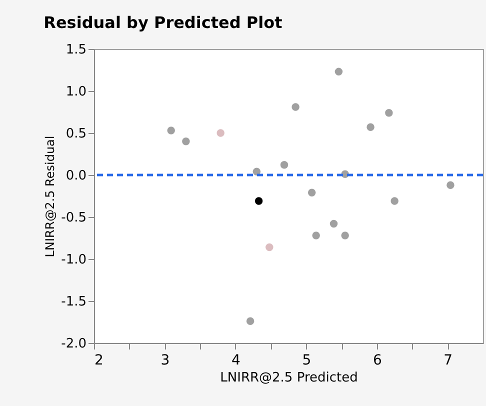  Describe the element at coordinates (165, 360) in the screenshot. I see `x-tick-label: 3` at that location.